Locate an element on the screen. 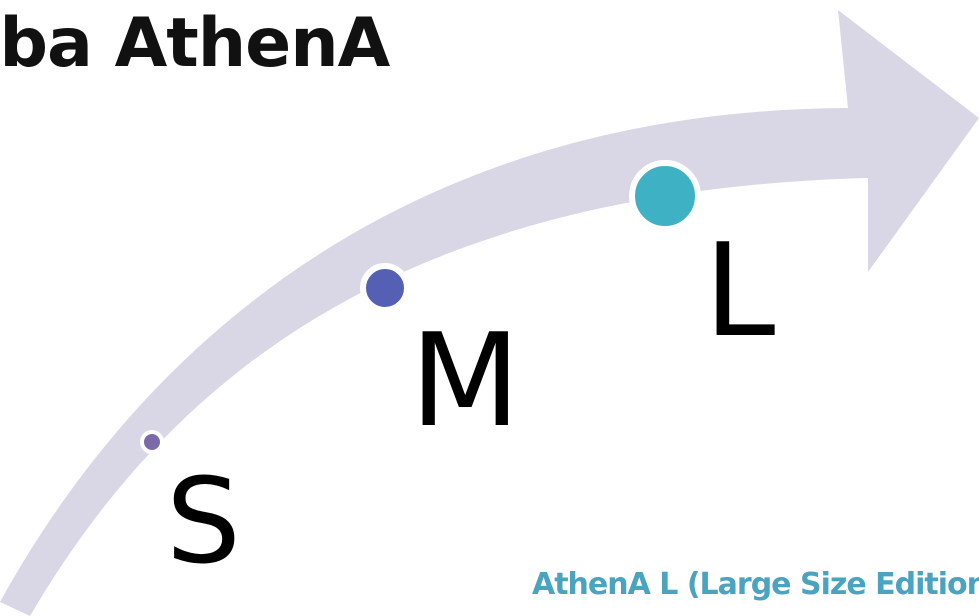 This screenshot has width=979, height=616. edition-caption: AthenA L (Large Size Edition is located at coordinates (755, 584).